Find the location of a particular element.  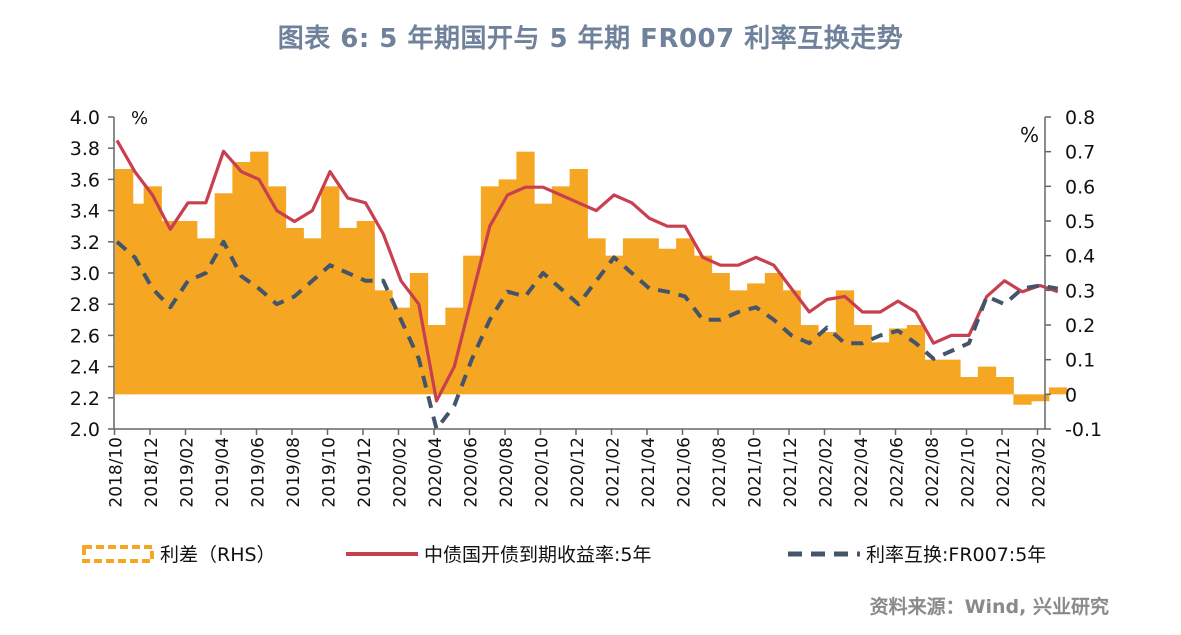

legend-spread: 利差（RHS） is located at coordinates (179, 553).